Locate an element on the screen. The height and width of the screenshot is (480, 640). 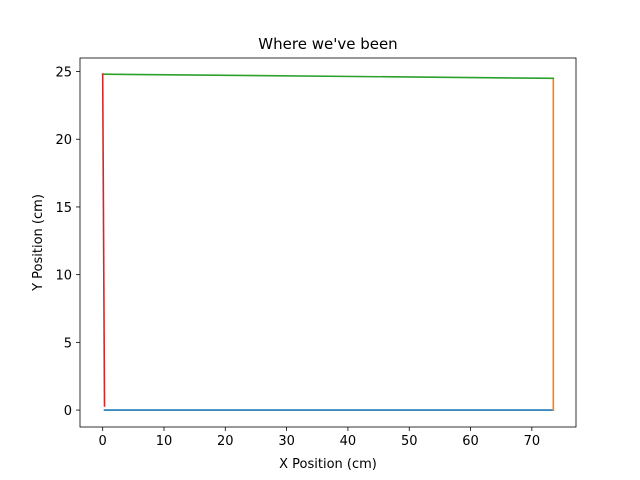
x-tick-label: 30 is located at coordinates (286, 441).